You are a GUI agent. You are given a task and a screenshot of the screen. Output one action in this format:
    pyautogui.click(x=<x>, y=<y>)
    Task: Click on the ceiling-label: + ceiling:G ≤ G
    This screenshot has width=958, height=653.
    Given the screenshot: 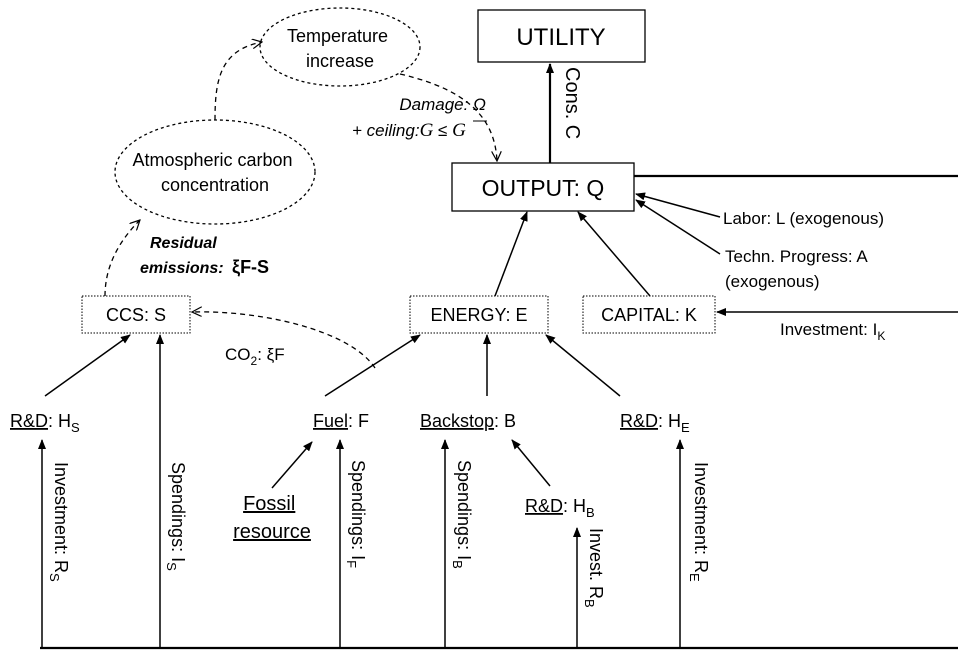 What is the action you would take?
    pyautogui.click(x=409, y=130)
    